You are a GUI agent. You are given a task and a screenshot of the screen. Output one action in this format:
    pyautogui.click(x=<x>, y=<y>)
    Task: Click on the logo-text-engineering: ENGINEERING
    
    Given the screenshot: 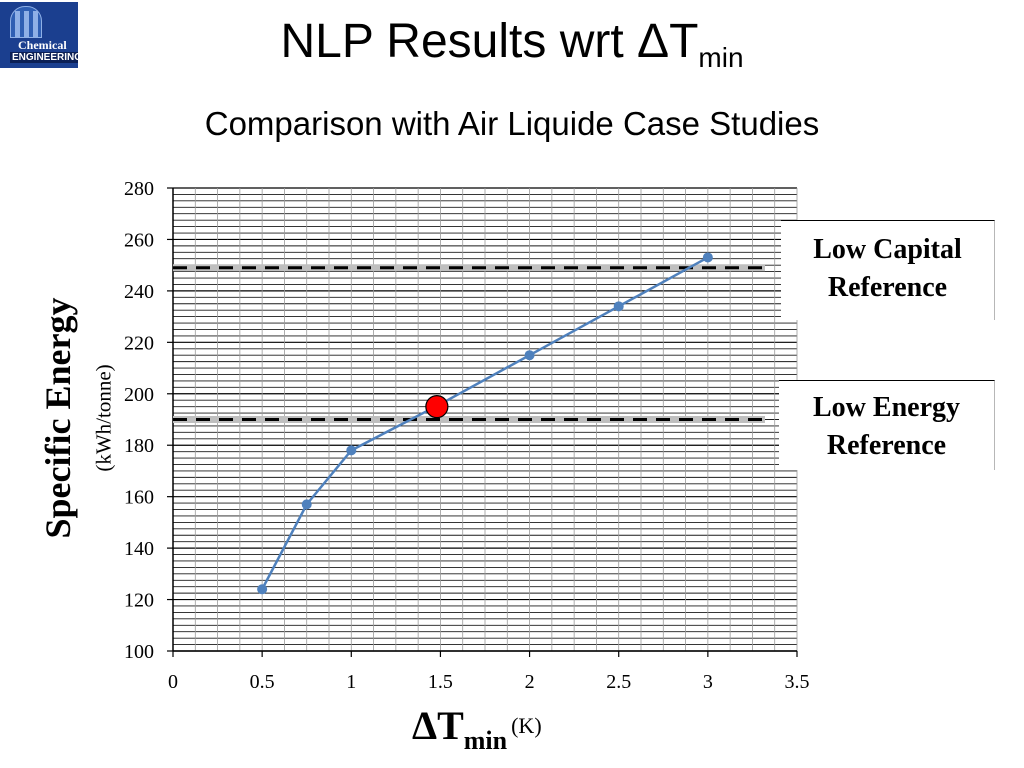 What is the action you would take?
    pyautogui.click(x=44, y=57)
    